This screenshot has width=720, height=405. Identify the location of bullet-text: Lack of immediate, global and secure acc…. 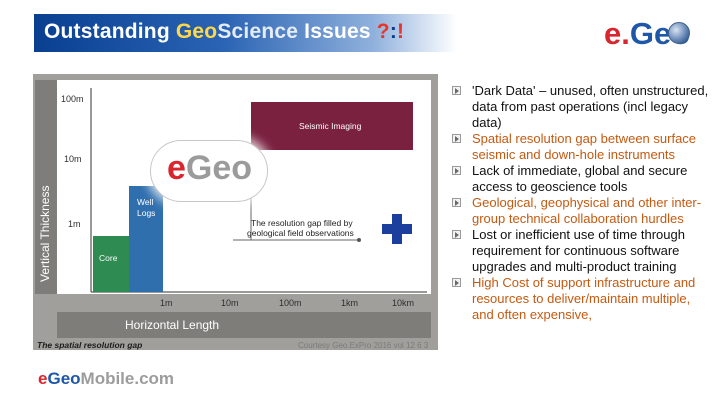
(580, 178).